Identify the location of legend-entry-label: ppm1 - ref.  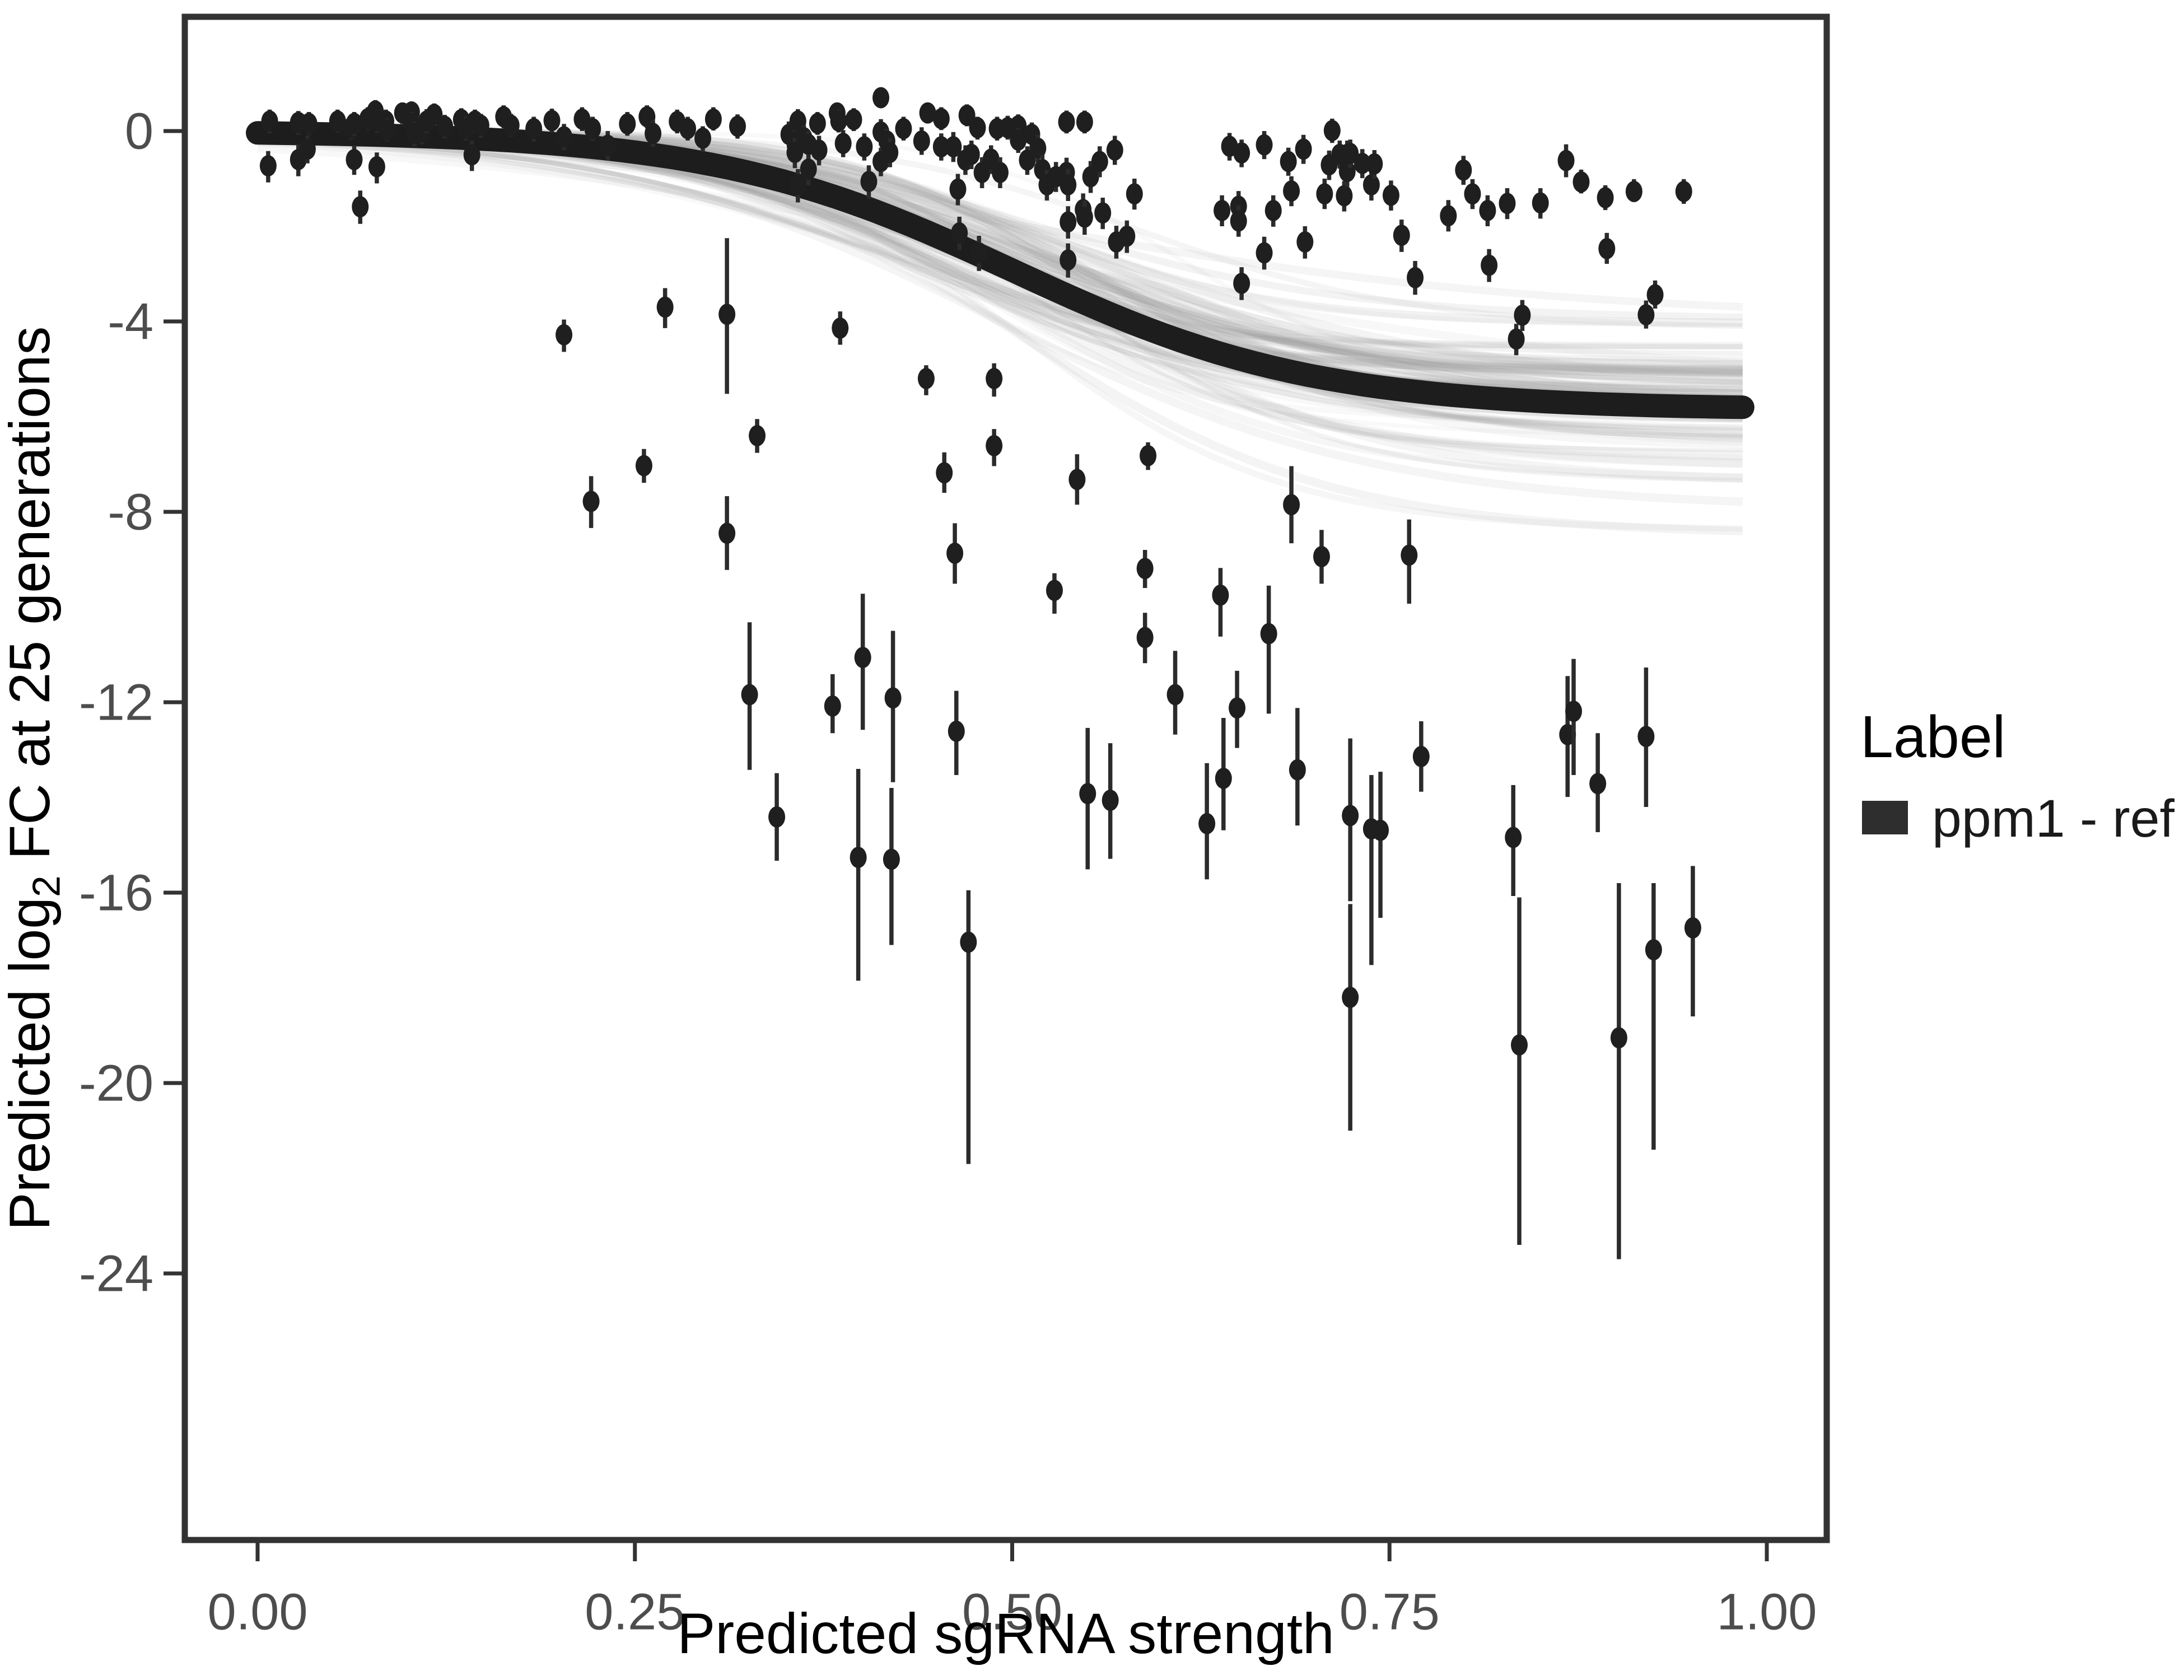
(2054, 819).